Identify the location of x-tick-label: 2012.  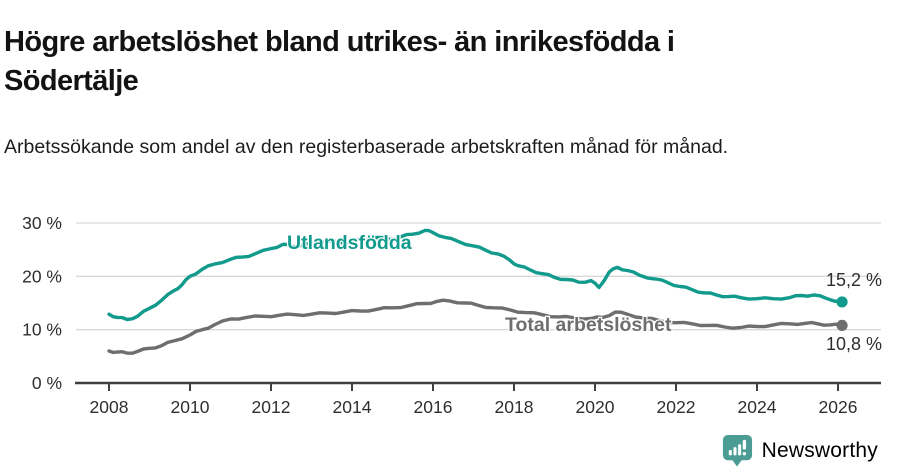
(271, 407).